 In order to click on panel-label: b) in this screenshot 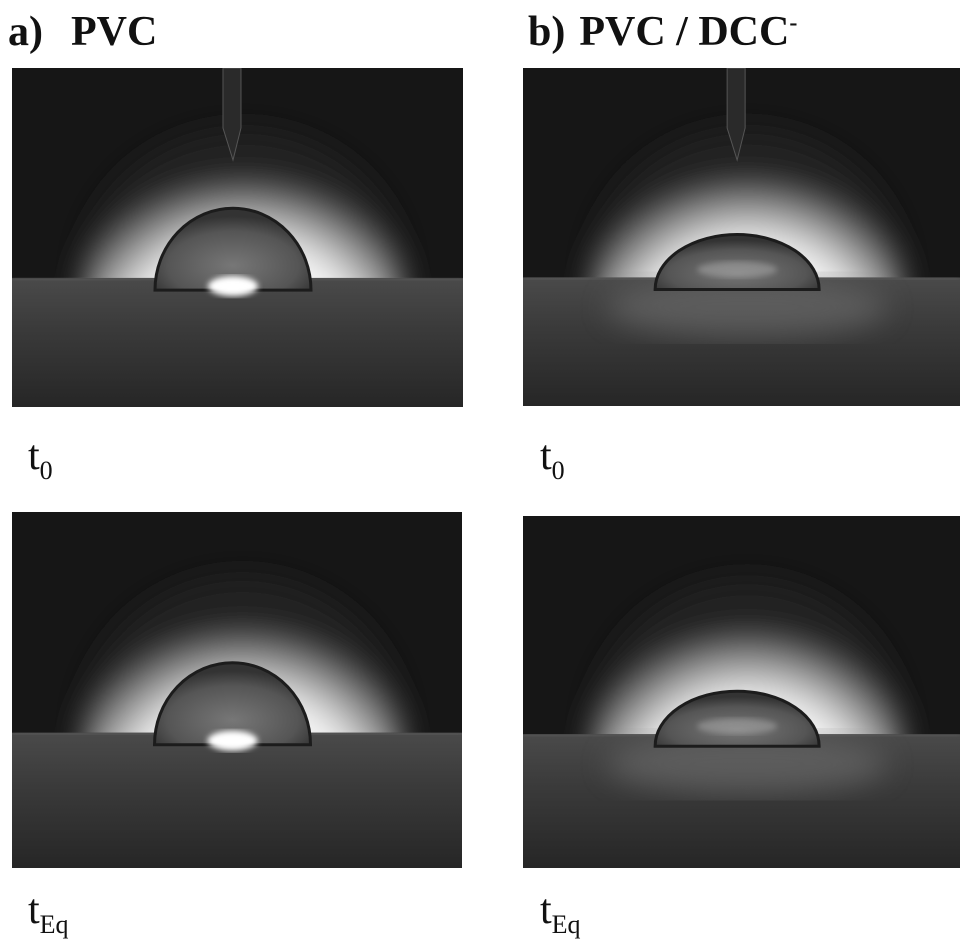, I will do `click(547, 32)`.